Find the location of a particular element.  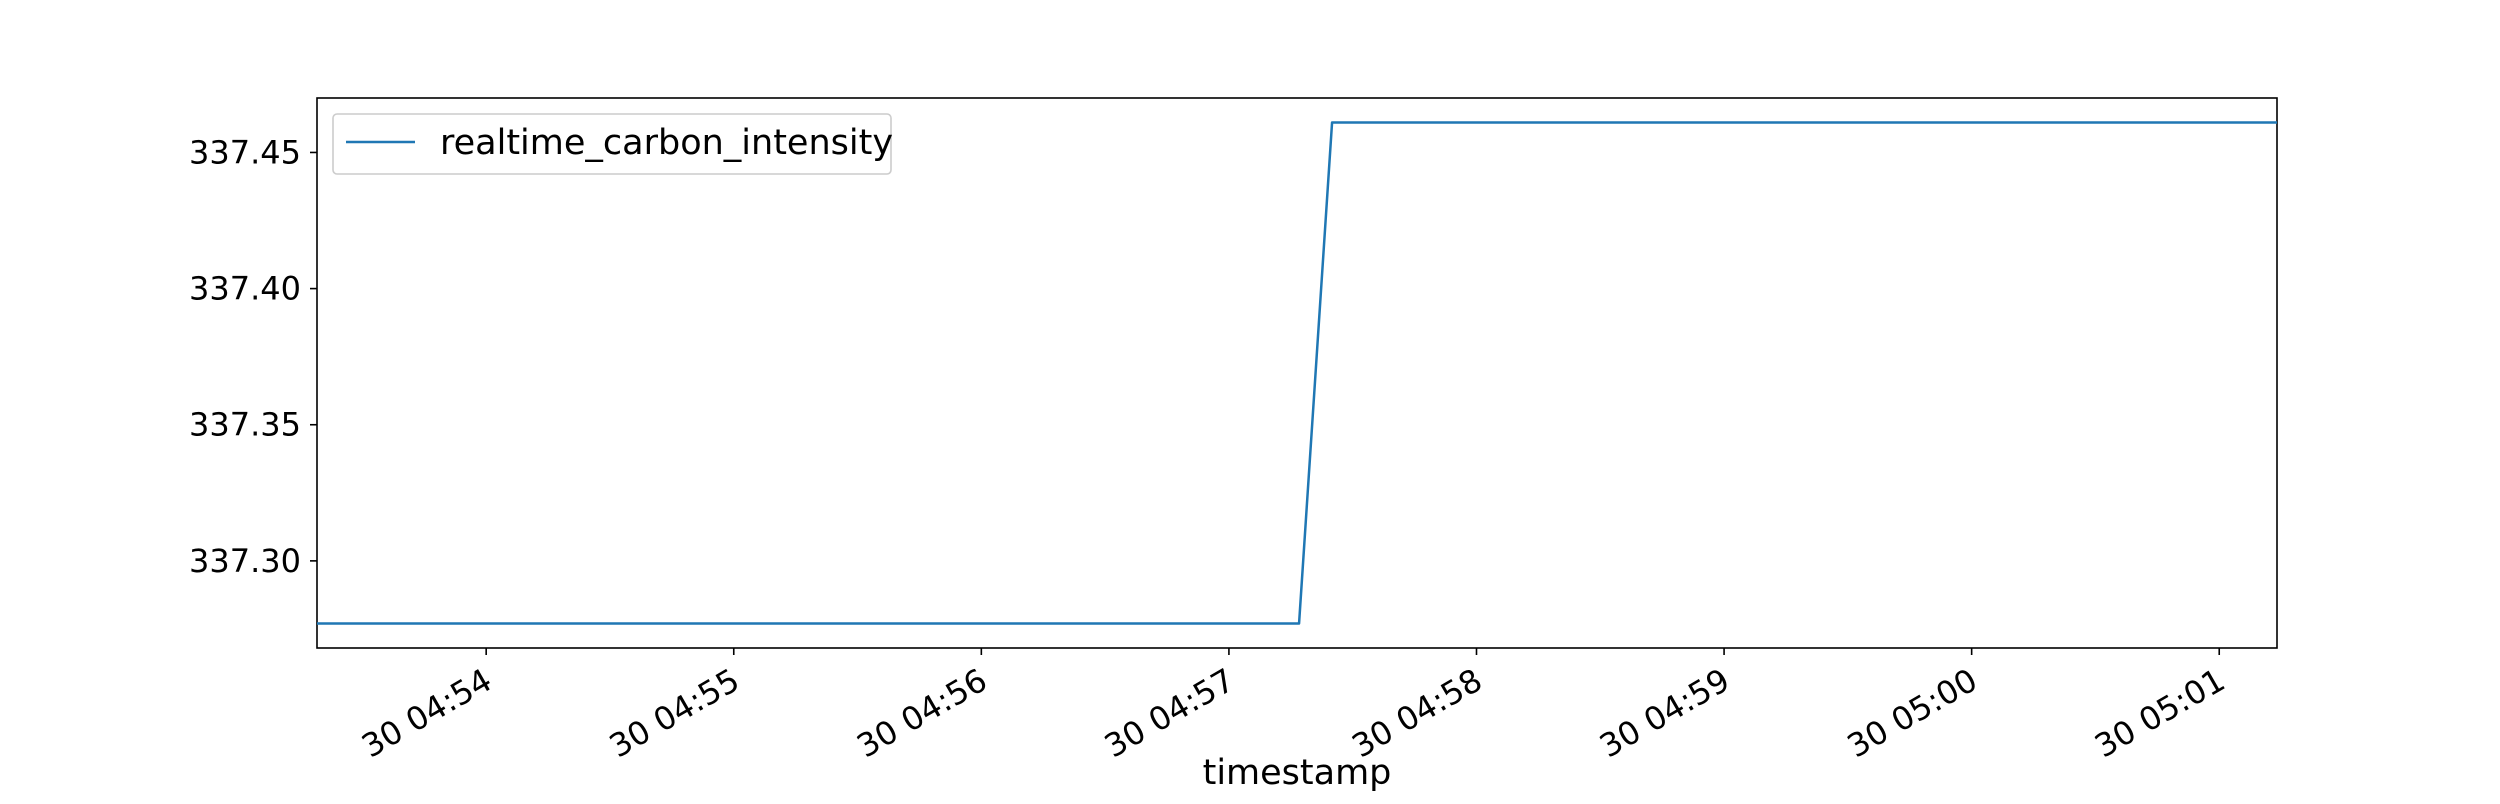

x-tick-label: 30 04:55 is located at coordinates (674, 713).